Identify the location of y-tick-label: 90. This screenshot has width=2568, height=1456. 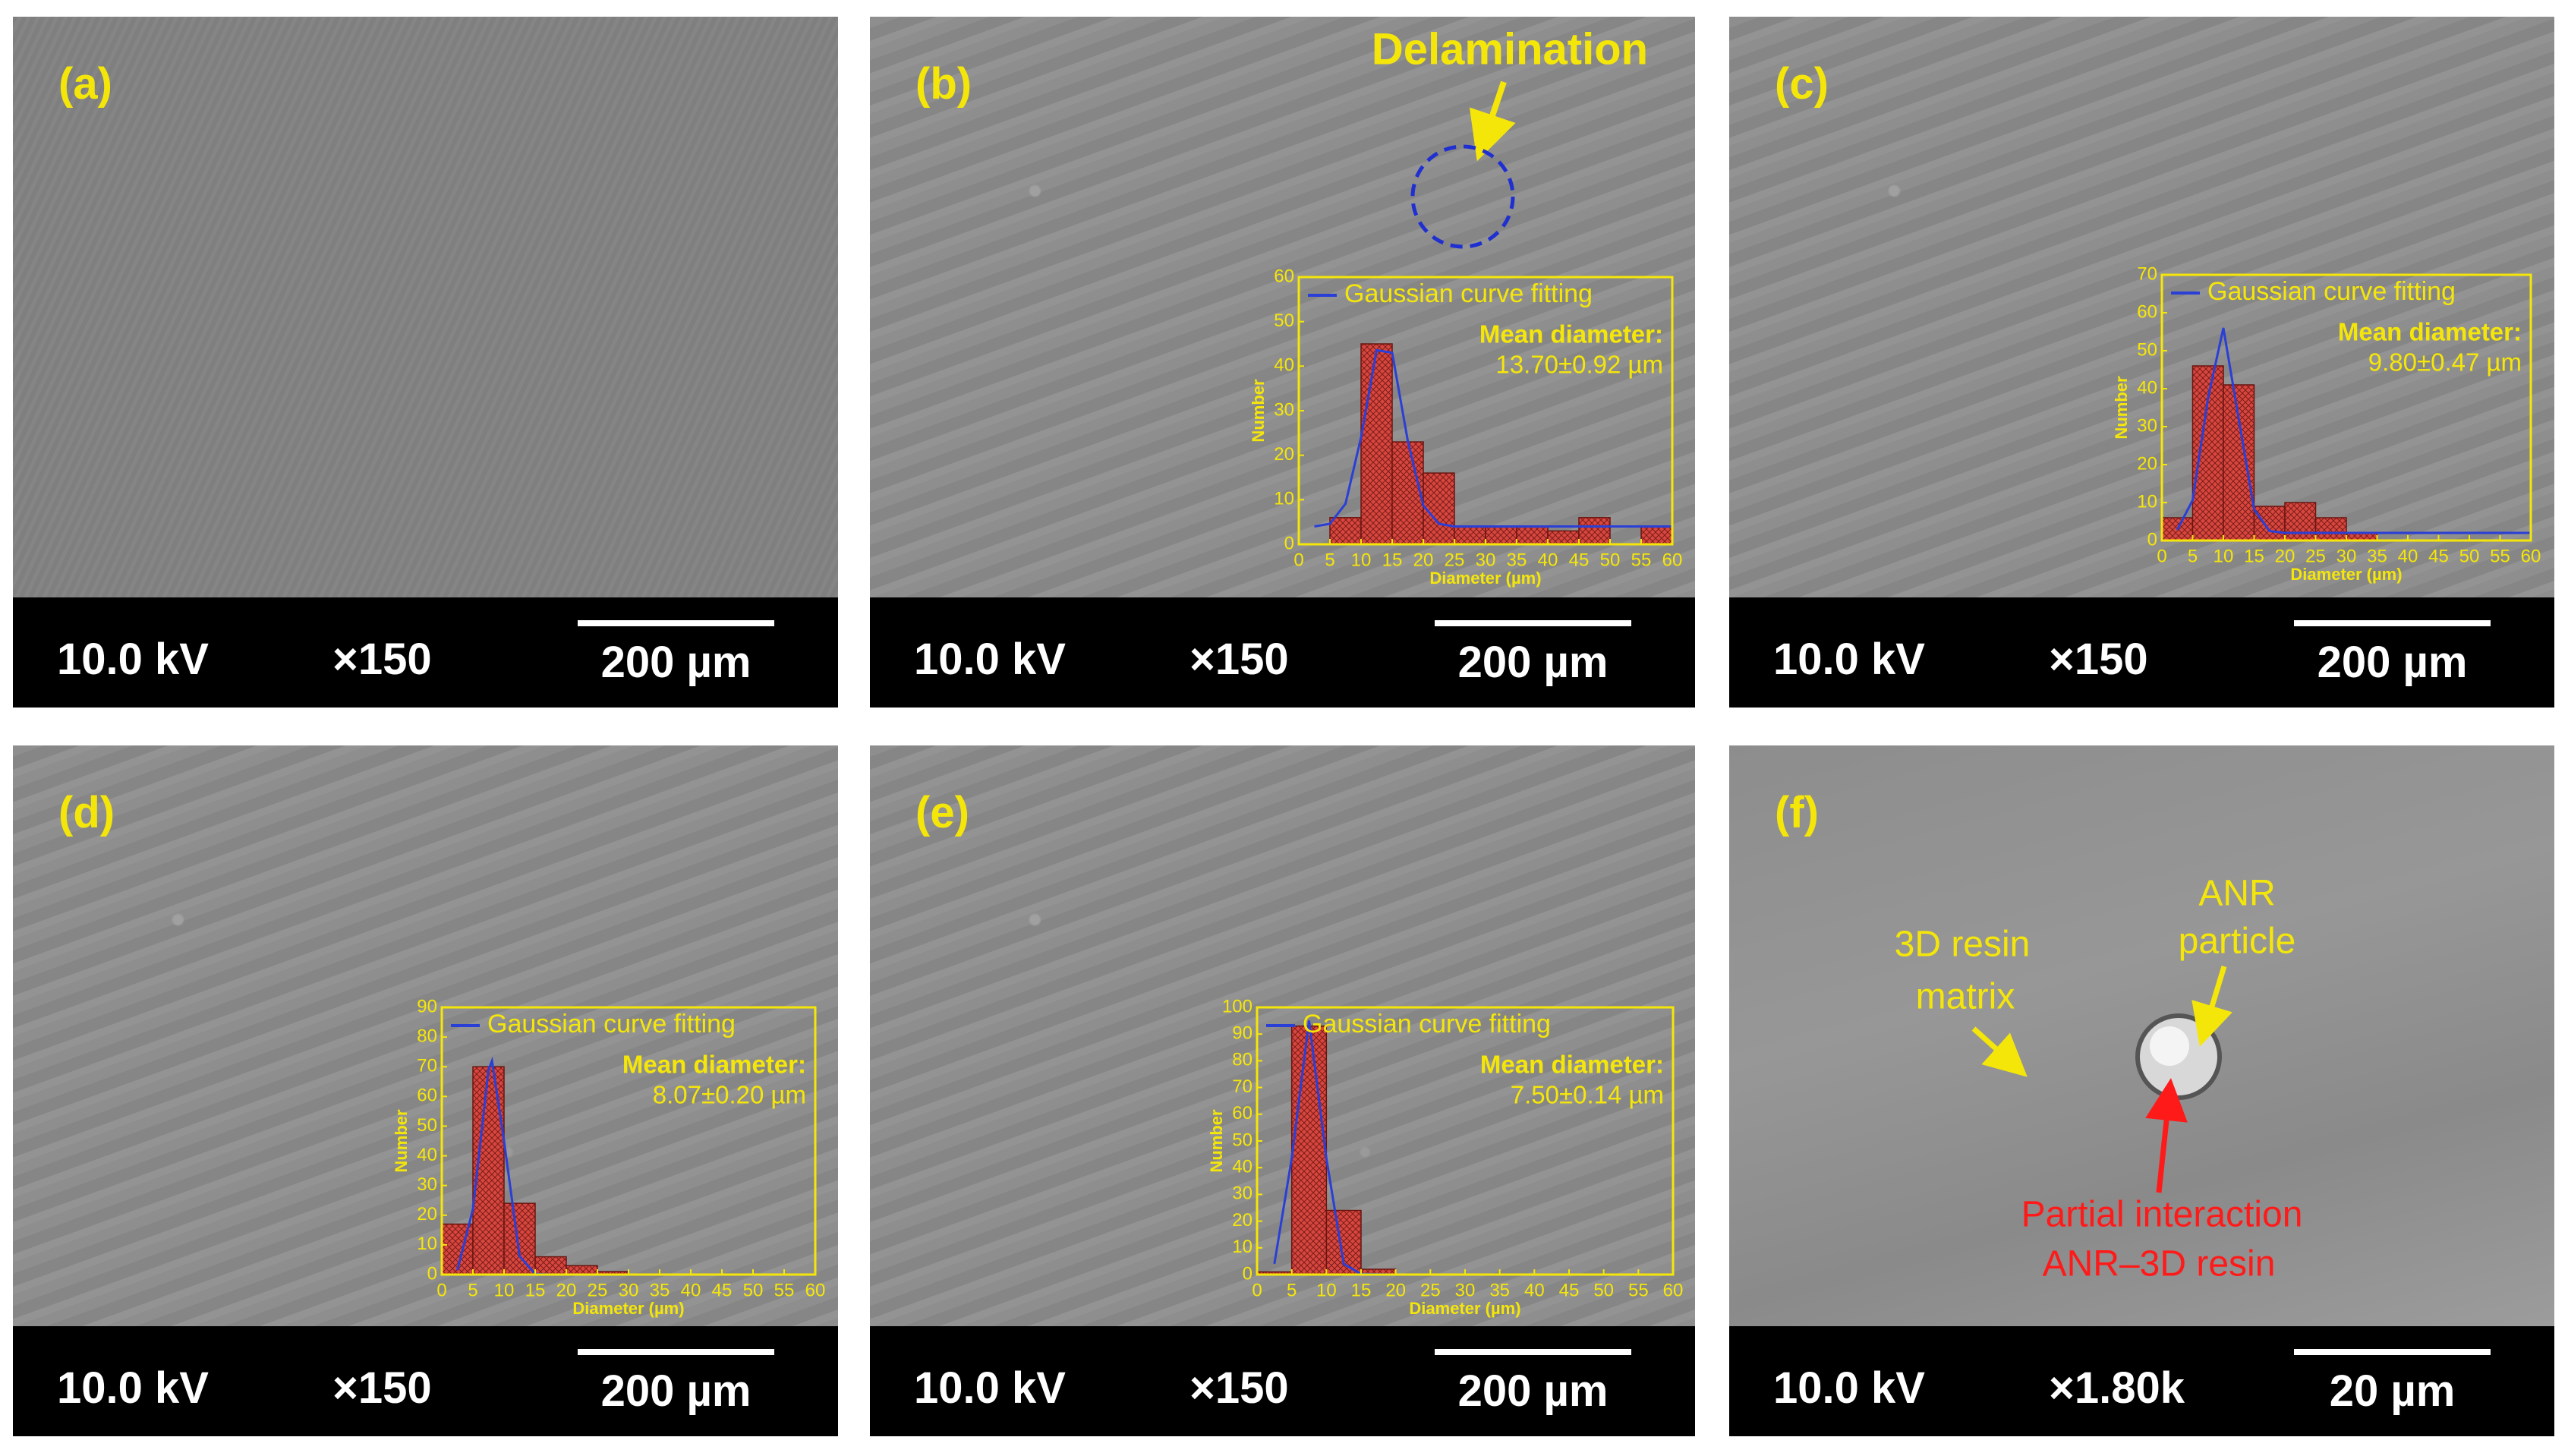
(1242, 1033).